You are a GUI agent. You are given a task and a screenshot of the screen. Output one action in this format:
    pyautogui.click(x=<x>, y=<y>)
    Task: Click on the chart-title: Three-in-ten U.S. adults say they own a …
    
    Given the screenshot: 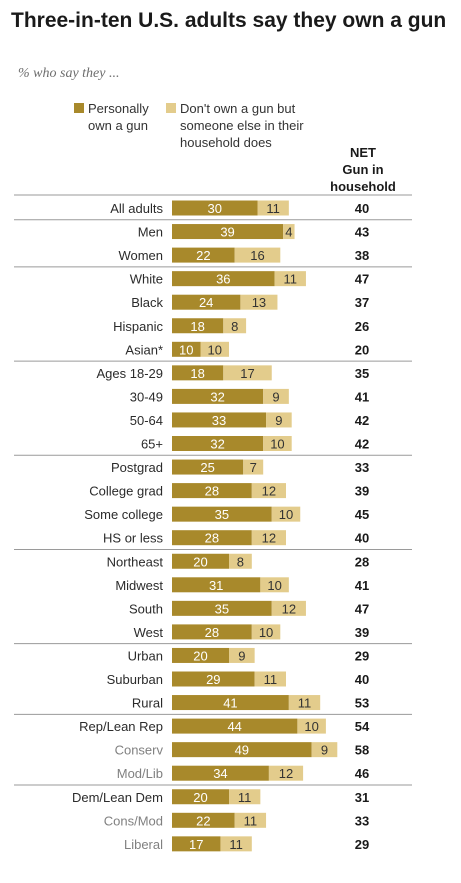 What is the action you would take?
    pyautogui.click(x=229, y=20)
    